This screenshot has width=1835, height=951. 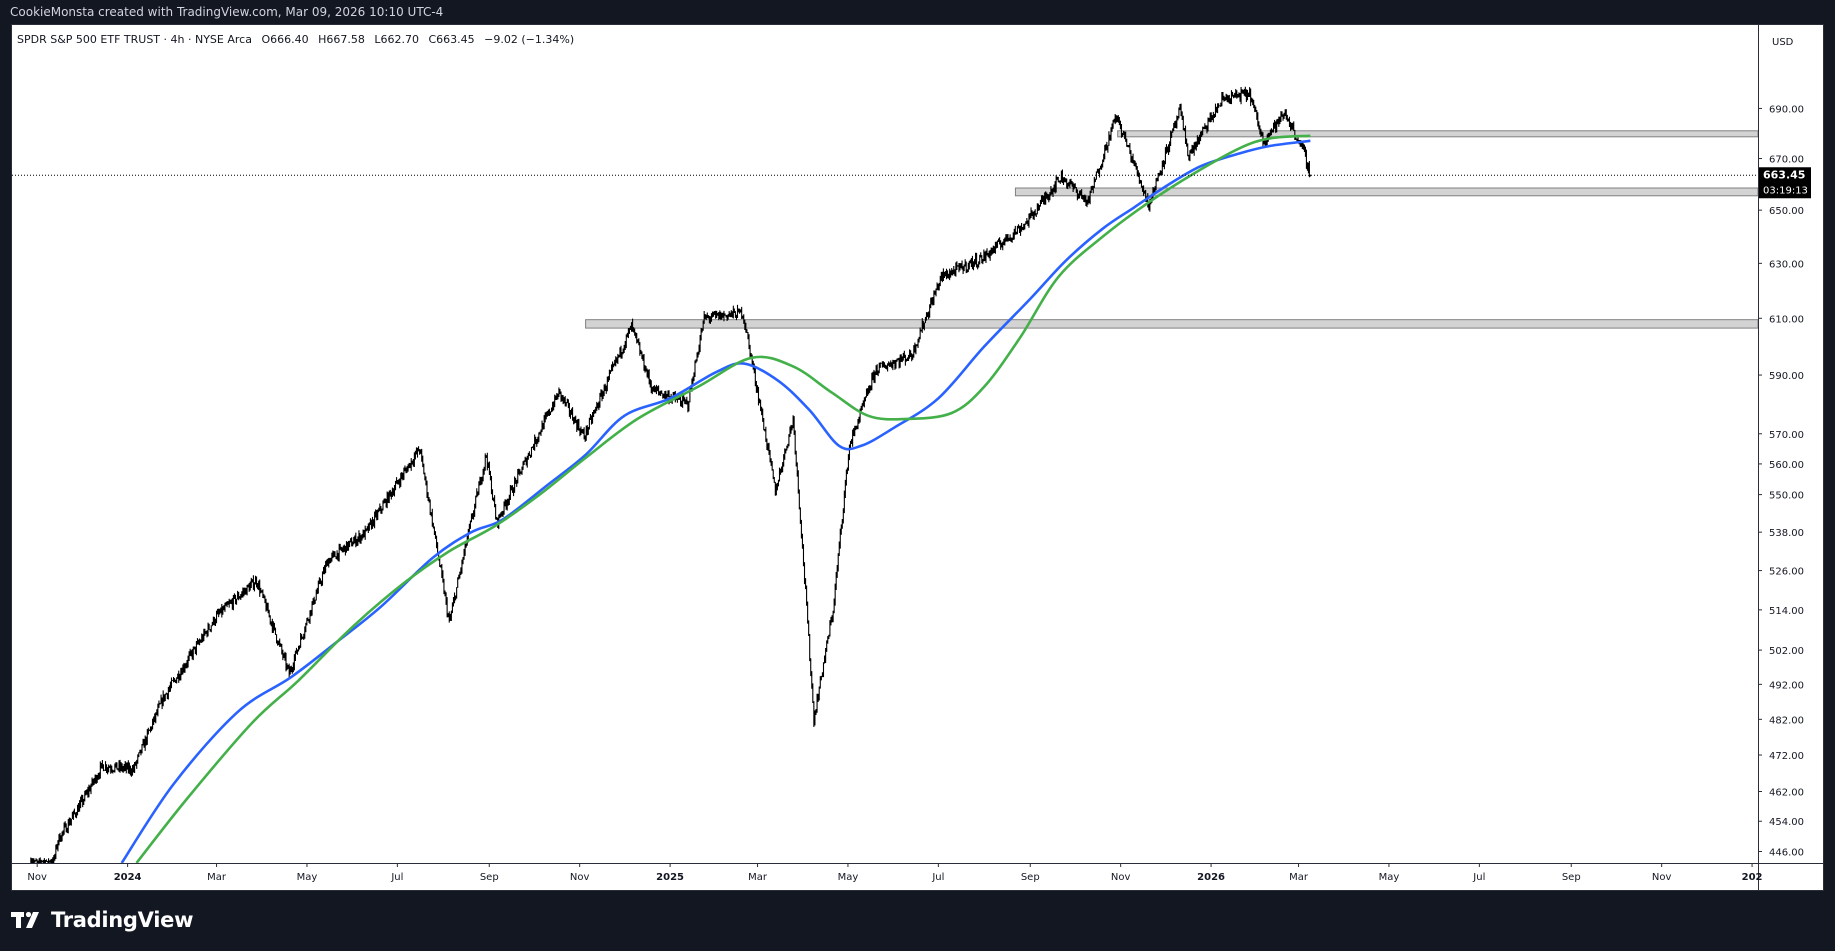 What do you see at coordinates (1786, 792) in the screenshot?
I see `y-tick-label: 462.00` at bounding box center [1786, 792].